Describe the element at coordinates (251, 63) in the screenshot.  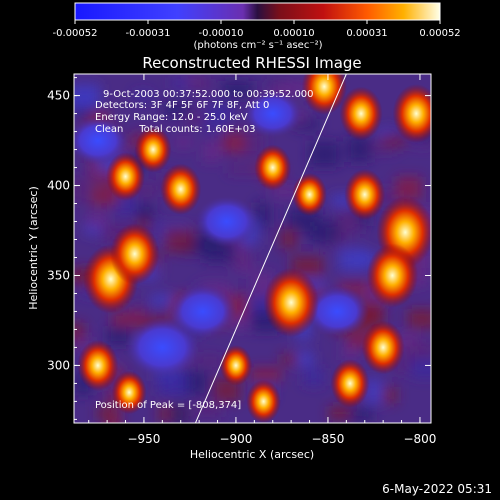
I see `chart-title: Reconstructed RHESSI Image` at that location.